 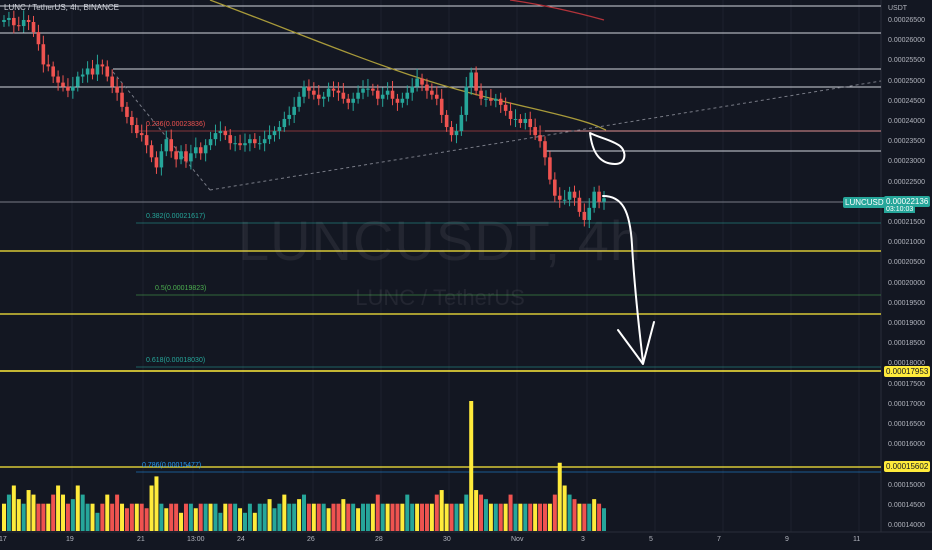 What do you see at coordinates (906, 283) in the screenshot?
I see `price-tick-label: 0.00020000` at bounding box center [906, 283].